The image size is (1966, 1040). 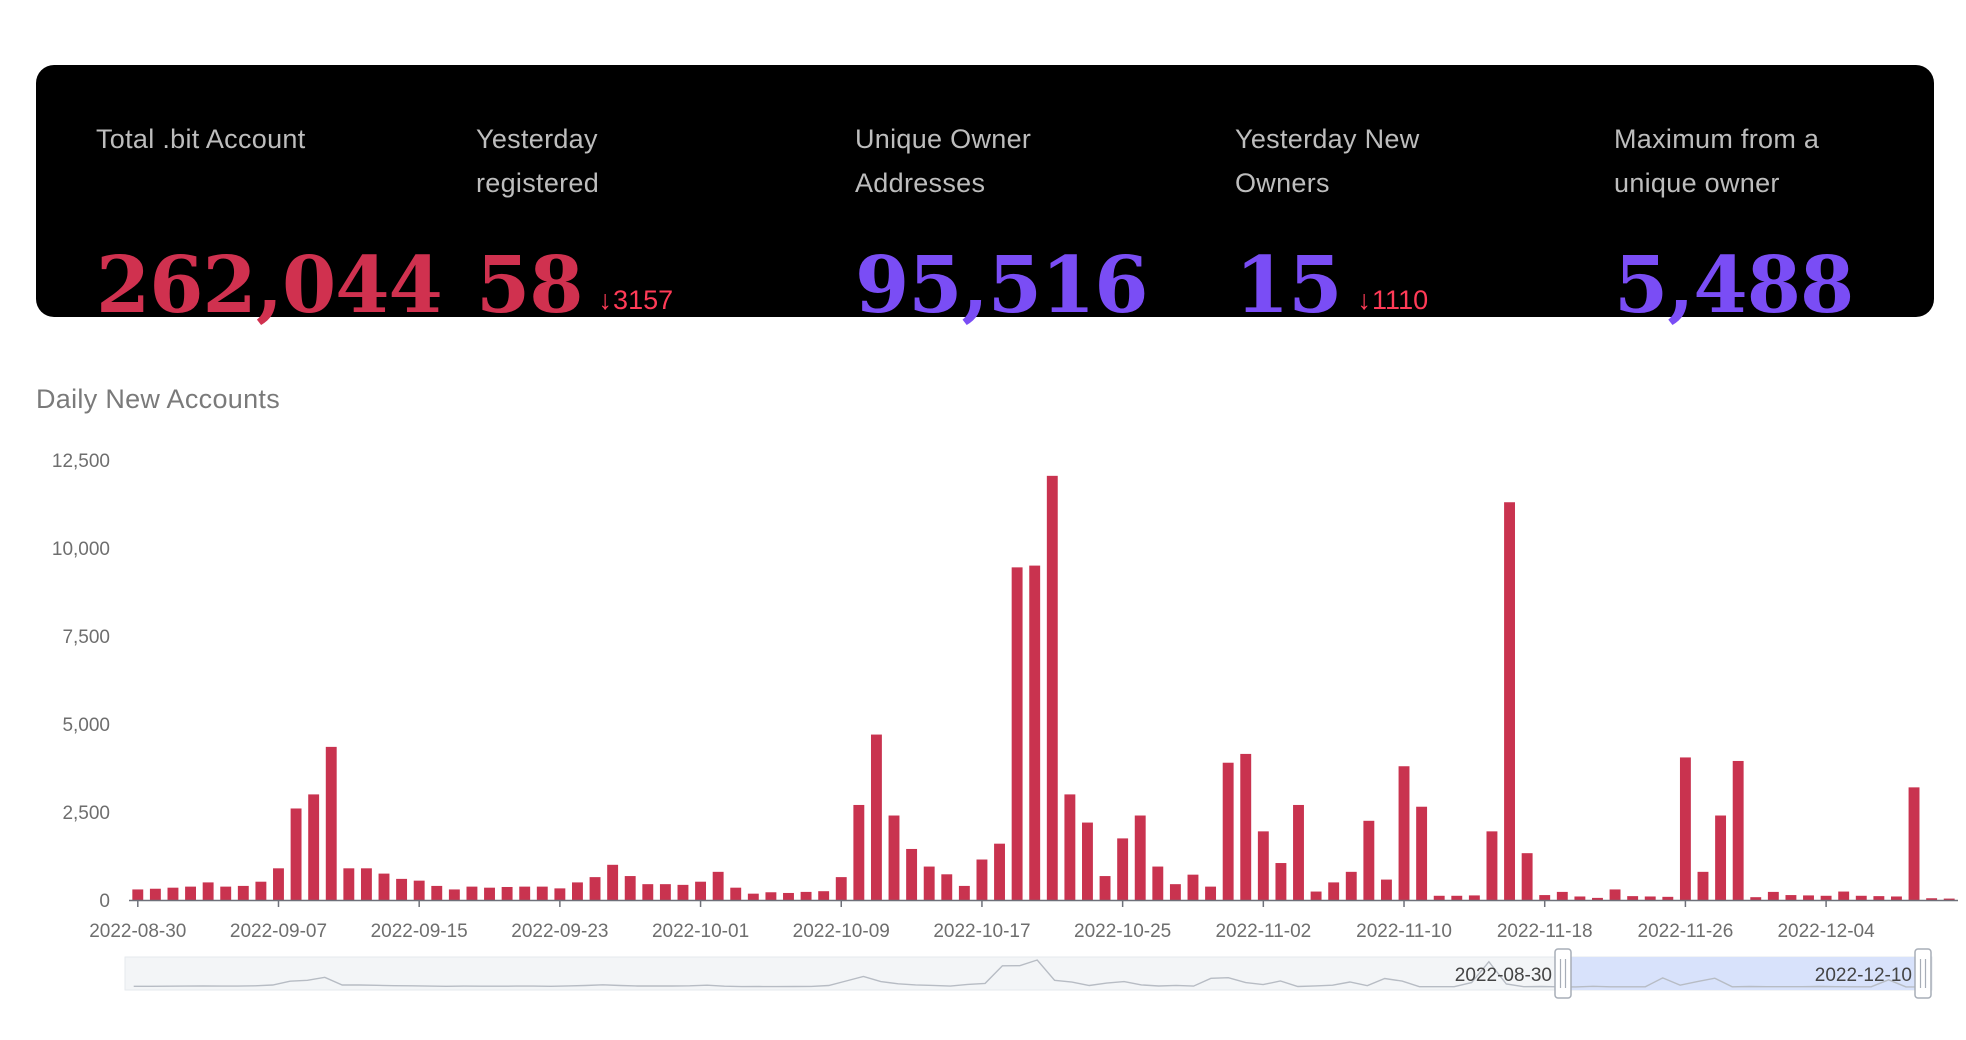 What do you see at coordinates (1028, 973) in the screenshot?
I see `data-zoom-slider: 2022-08-30 2022-12-10` at bounding box center [1028, 973].